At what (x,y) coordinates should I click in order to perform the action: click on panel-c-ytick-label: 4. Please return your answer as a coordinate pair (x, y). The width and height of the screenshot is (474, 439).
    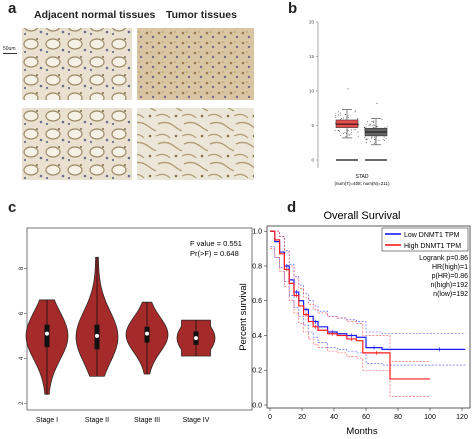
    Looking at the image, I should click on (22, 358).